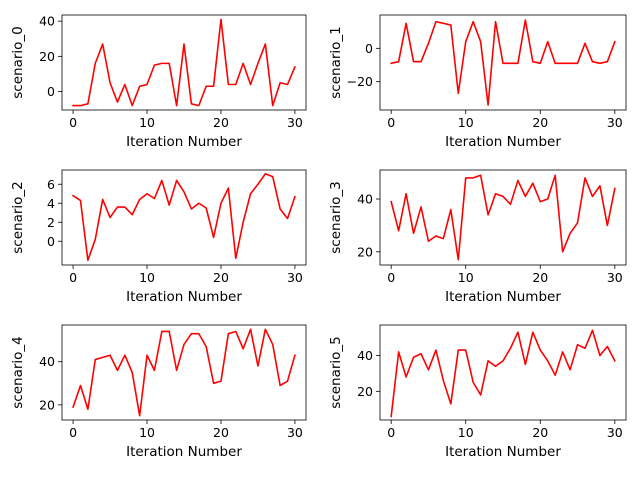 Image resolution: width=640 pixels, height=480 pixels. I want to click on y-tick-label: 6, so click(51, 184).